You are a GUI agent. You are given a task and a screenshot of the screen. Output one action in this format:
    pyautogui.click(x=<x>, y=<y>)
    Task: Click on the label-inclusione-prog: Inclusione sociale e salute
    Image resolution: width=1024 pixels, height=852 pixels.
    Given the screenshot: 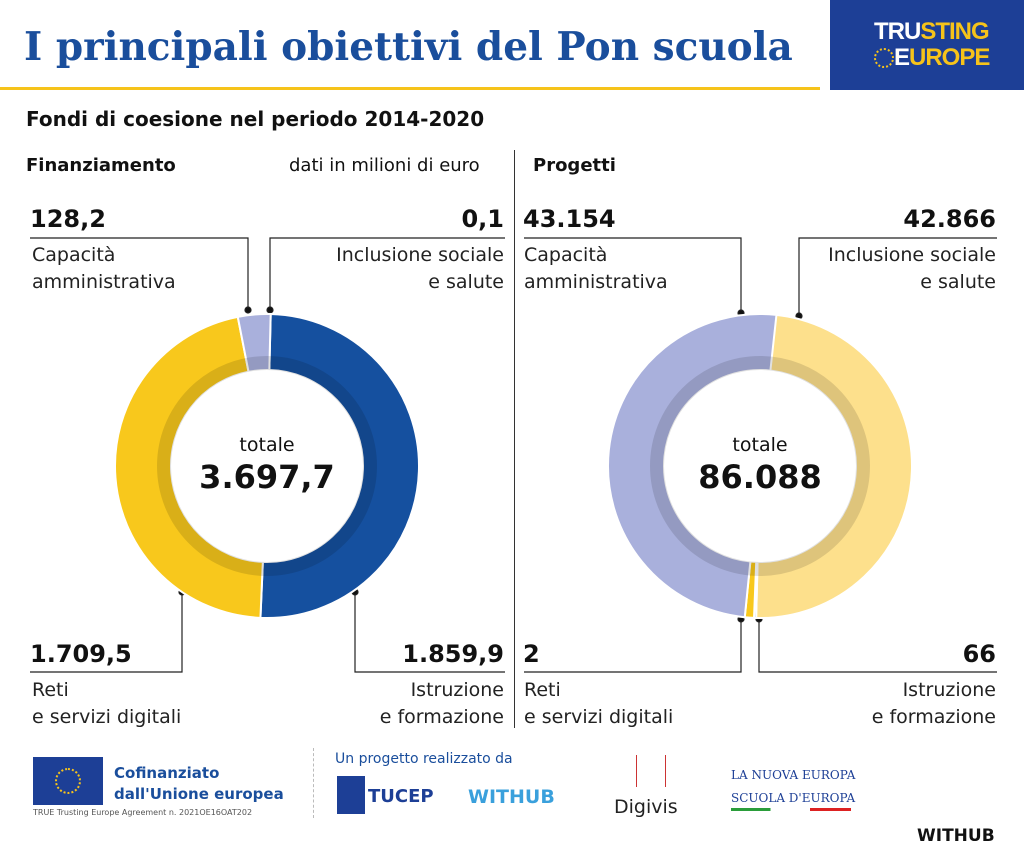 What is the action you would take?
    pyautogui.click(x=912, y=268)
    